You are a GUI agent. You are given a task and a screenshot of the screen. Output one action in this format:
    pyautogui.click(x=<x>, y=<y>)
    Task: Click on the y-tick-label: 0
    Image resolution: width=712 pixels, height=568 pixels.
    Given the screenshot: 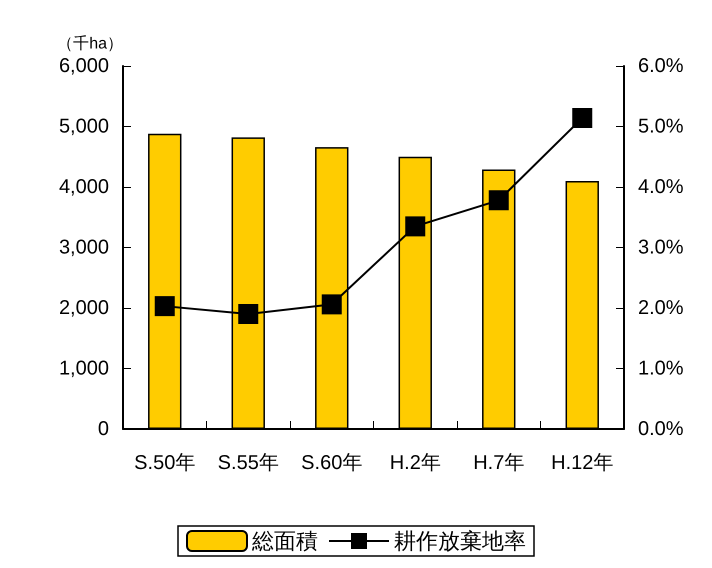 What is the action you would take?
    pyautogui.click(x=103, y=429)
    